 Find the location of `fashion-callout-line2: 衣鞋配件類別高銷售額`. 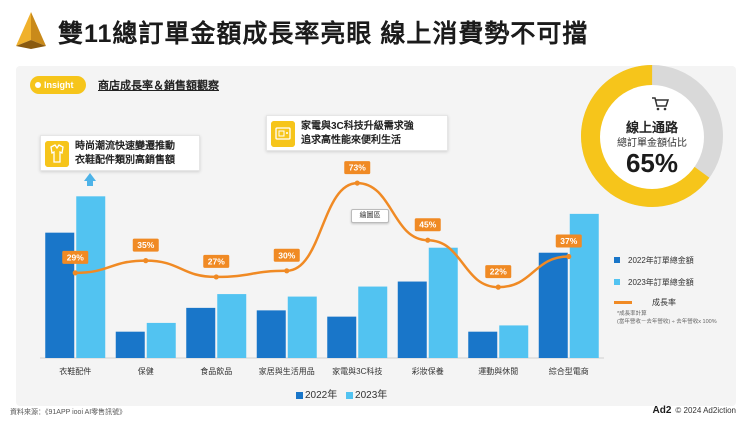

fashion-callout-line2: 衣鞋配件類別高銷售額 is located at coordinates (125, 160).